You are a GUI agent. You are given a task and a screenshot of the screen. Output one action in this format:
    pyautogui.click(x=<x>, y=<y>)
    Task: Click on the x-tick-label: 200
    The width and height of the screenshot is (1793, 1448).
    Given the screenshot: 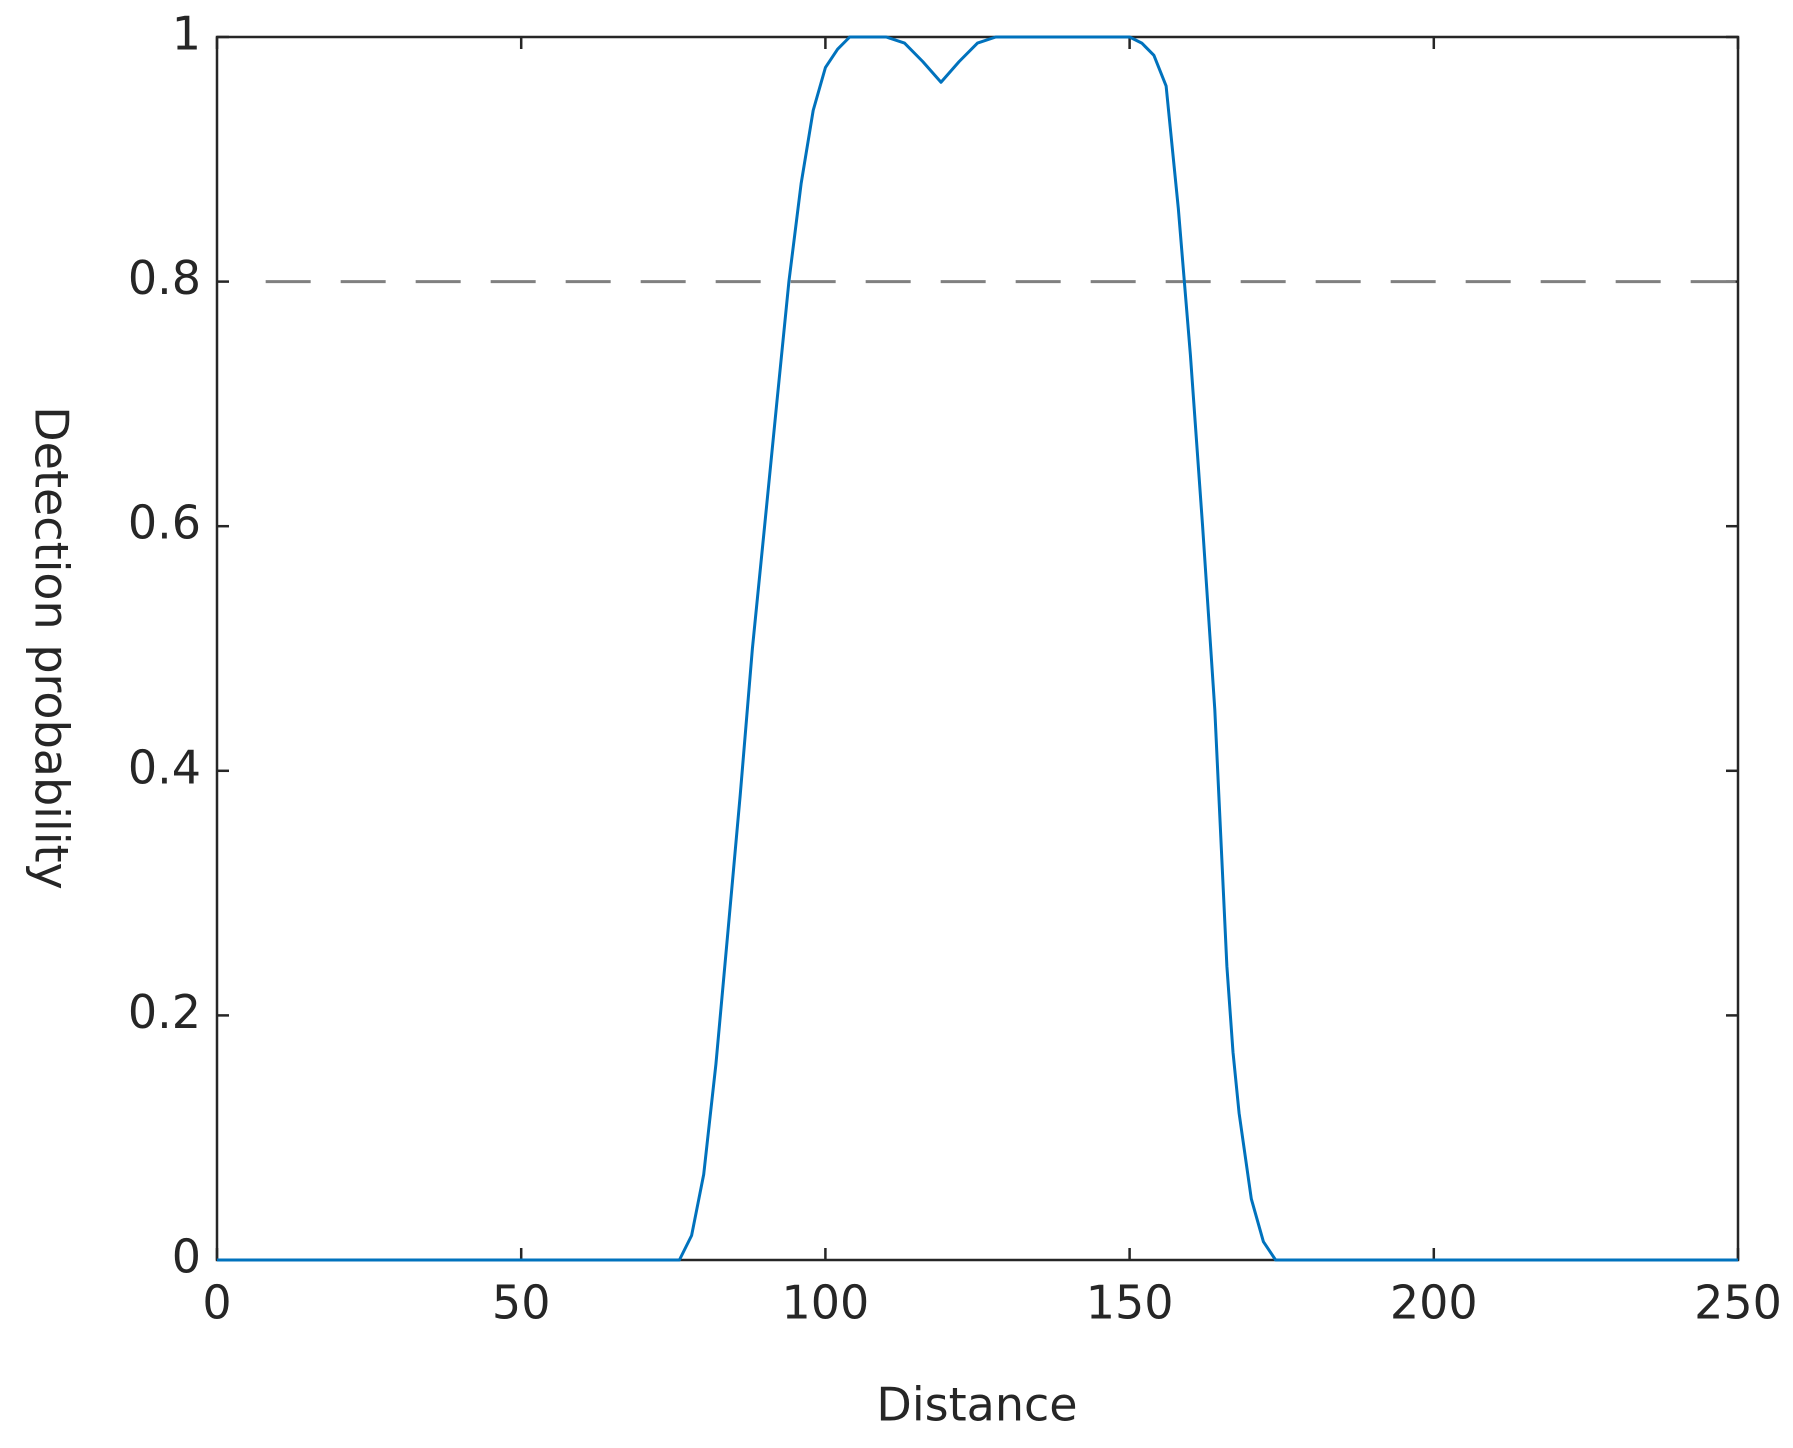 What is the action you would take?
    pyautogui.click(x=1434, y=1303)
    